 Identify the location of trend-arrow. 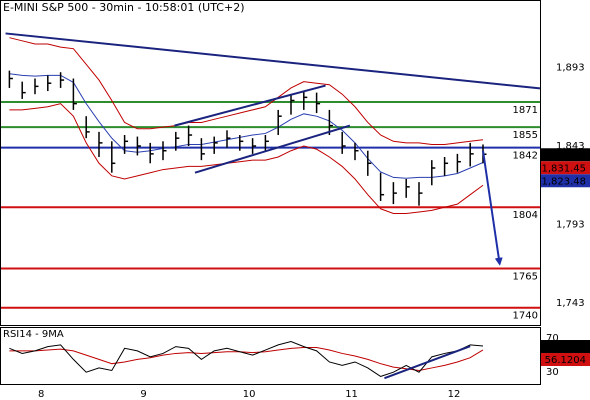
(492, 208).